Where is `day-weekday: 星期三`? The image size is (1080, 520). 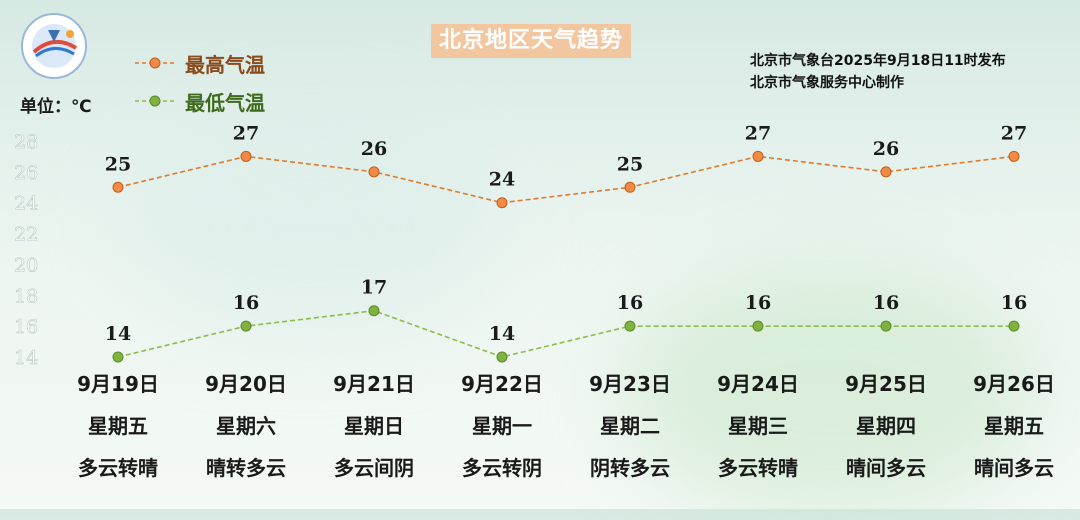
day-weekday: 星期三 is located at coordinates (758, 426).